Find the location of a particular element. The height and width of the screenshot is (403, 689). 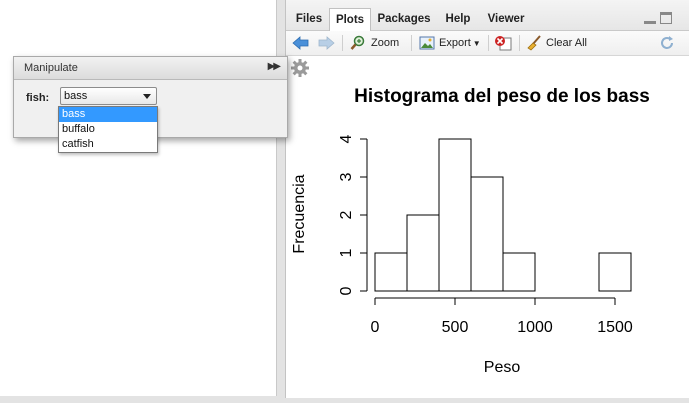

manipulate-title: Manipulate is located at coordinates (51, 68).